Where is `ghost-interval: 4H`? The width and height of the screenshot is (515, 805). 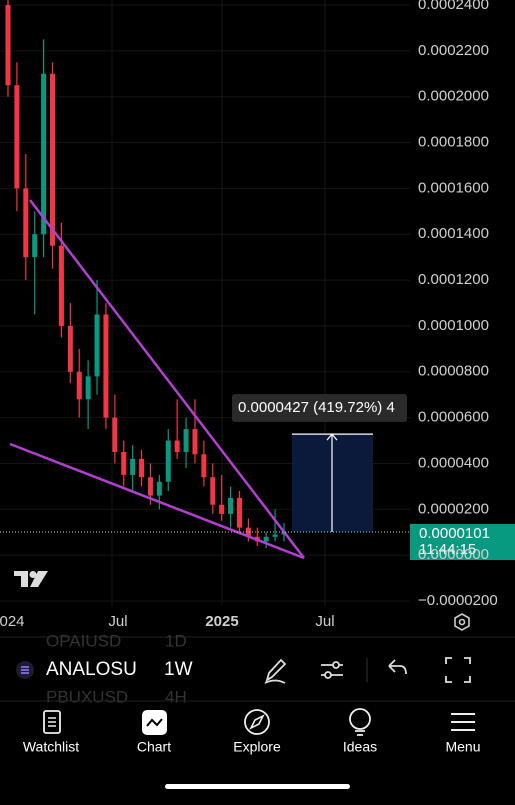 ghost-interval: 4H is located at coordinates (176, 696).